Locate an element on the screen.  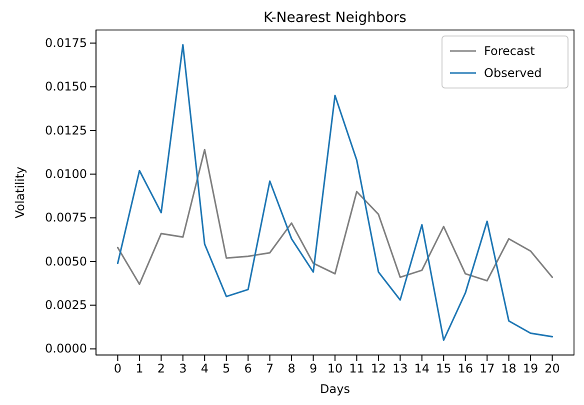
y-axis-title: Volatility is located at coordinates (20, 192).